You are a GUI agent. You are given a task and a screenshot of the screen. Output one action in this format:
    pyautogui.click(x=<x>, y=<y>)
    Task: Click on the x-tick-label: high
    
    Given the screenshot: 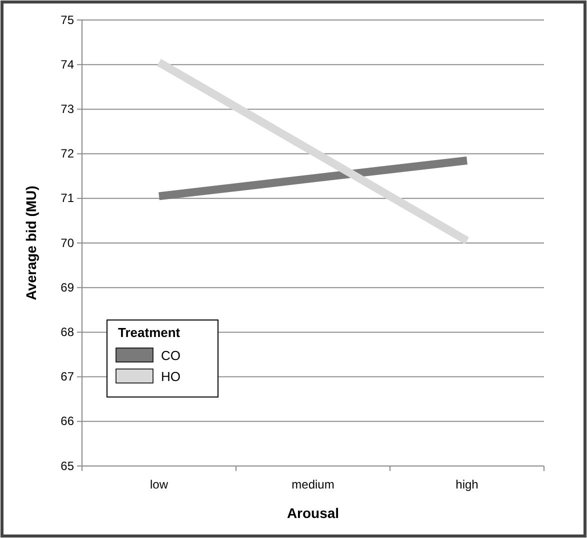 What is the action you would take?
    pyautogui.click(x=467, y=485)
    